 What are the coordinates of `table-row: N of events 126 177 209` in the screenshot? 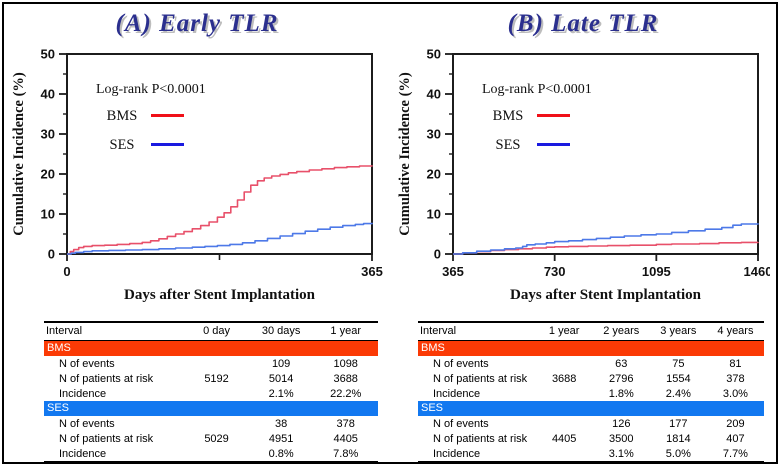 It's located at (591, 423).